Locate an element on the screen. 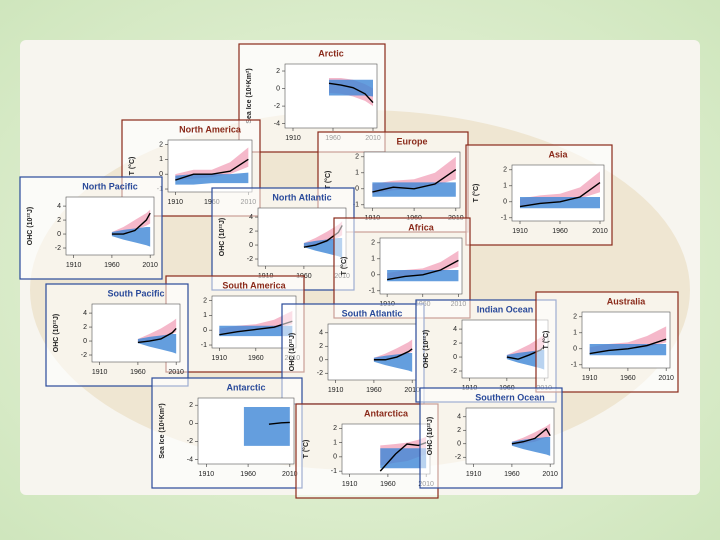 This screenshot has height=540, width=720. panel-title: Antarctica is located at coordinates (386, 413).